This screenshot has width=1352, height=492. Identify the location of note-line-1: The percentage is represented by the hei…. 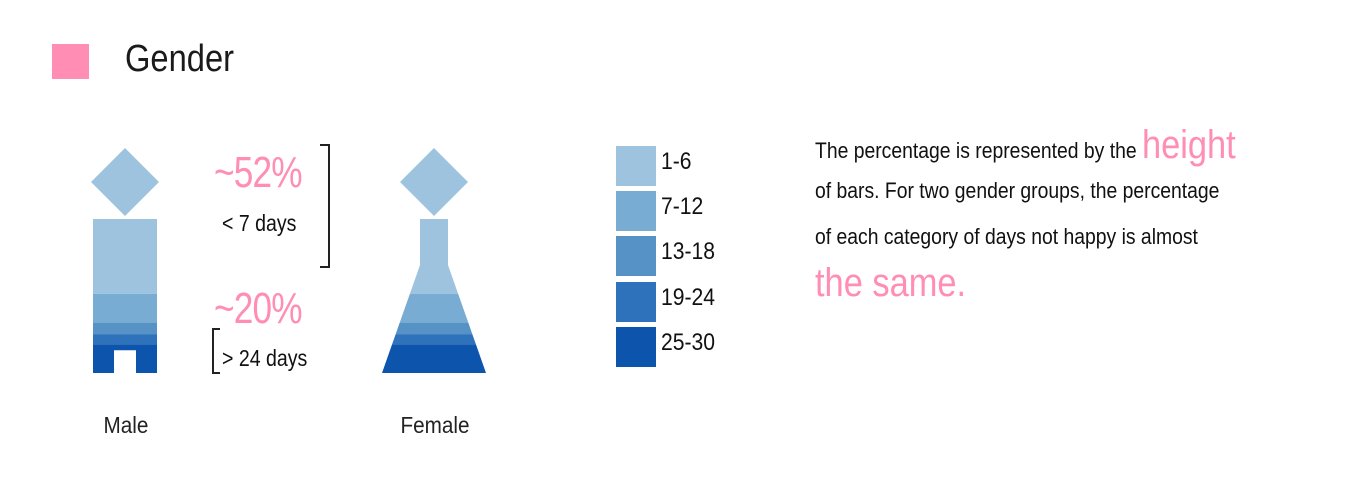
(1025, 145).